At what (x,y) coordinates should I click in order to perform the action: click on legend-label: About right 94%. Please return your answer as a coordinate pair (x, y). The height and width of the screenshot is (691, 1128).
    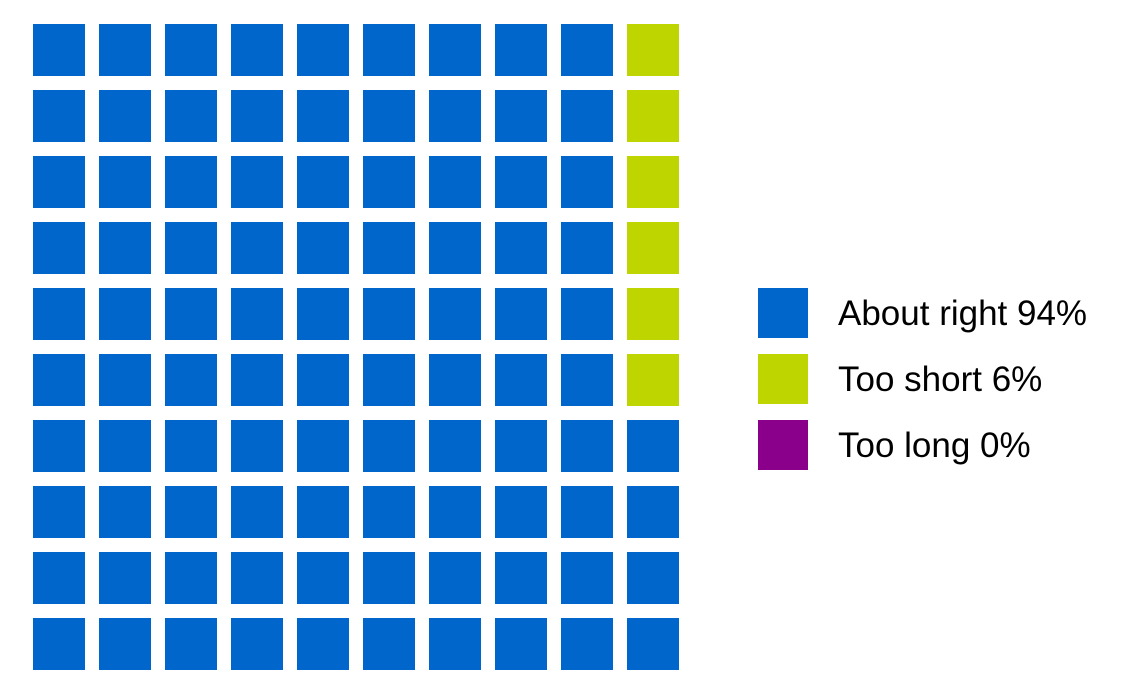
    Looking at the image, I should click on (963, 313).